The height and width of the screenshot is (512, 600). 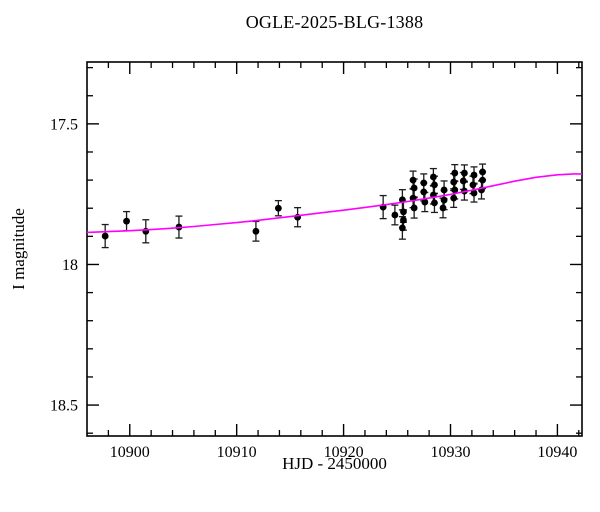 I want to click on y-tick-label: 18.5, so click(x=64, y=406).